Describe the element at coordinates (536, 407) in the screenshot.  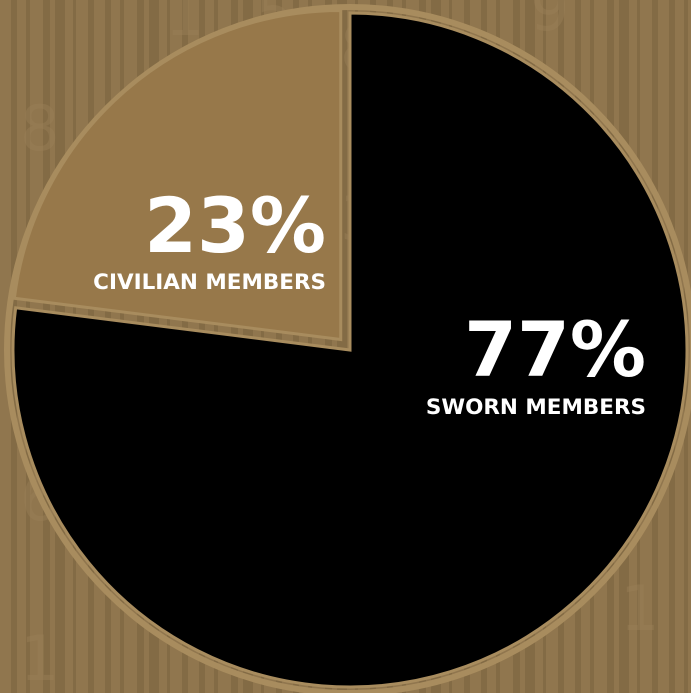
I see `sworn-members-label: SWORN MEMBERS` at that location.